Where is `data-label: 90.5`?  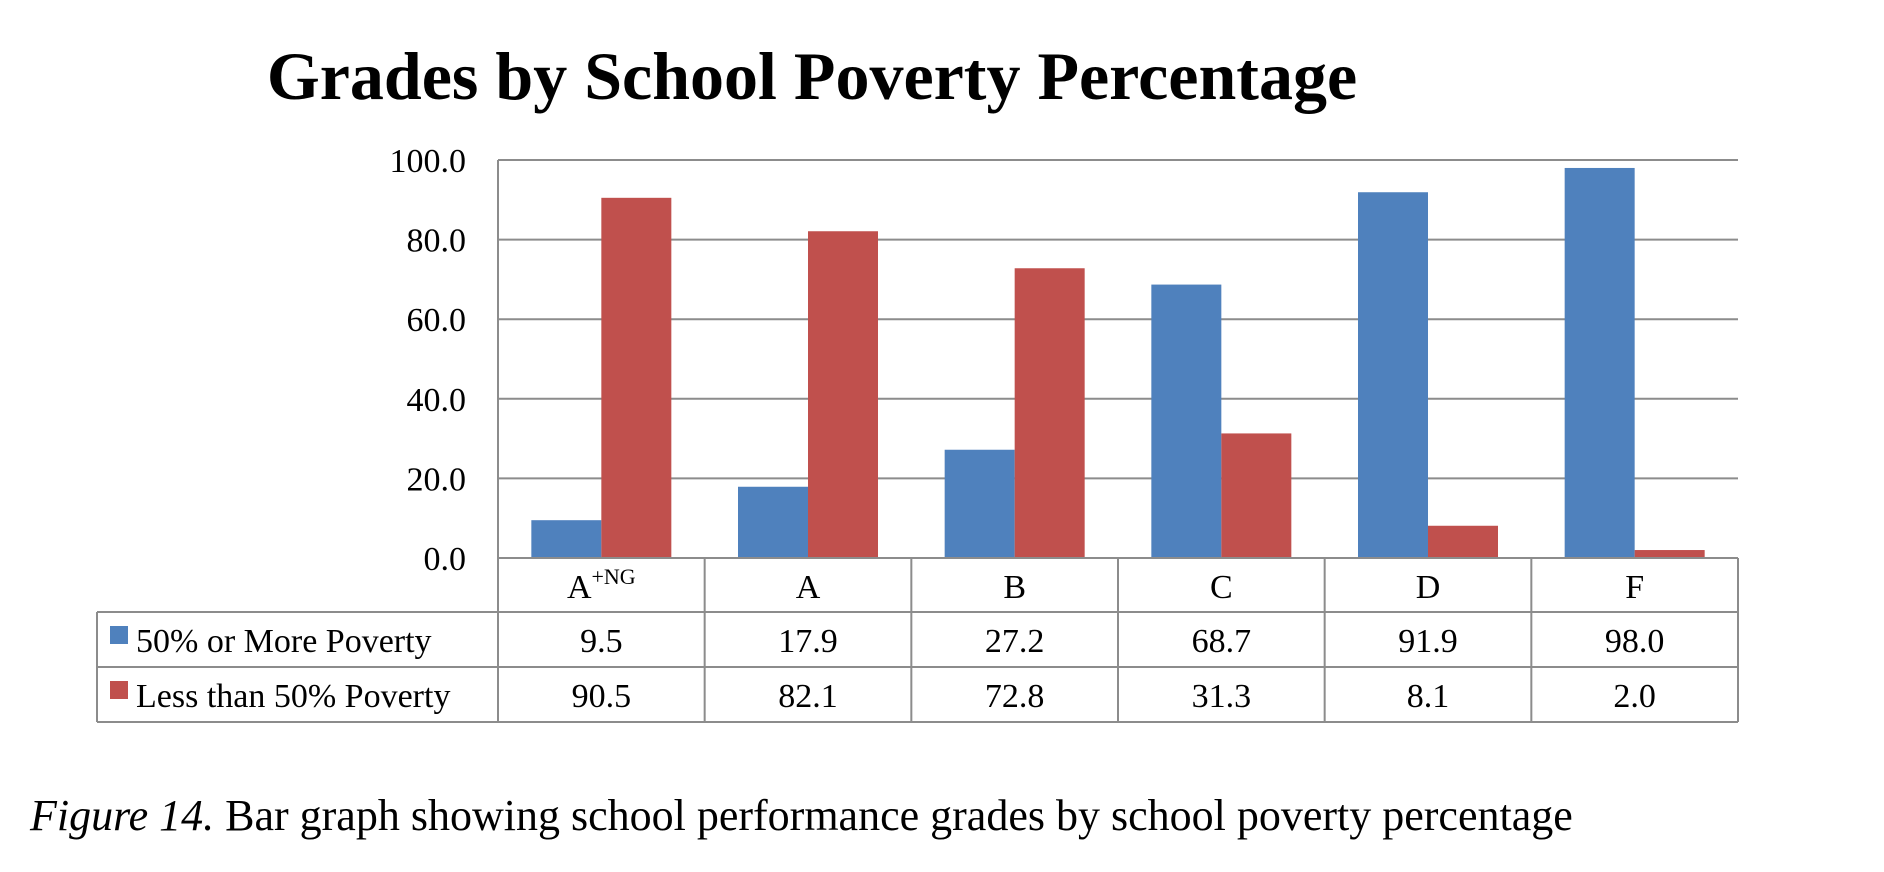 data-label: 90.5 is located at coordinates (602, 696).